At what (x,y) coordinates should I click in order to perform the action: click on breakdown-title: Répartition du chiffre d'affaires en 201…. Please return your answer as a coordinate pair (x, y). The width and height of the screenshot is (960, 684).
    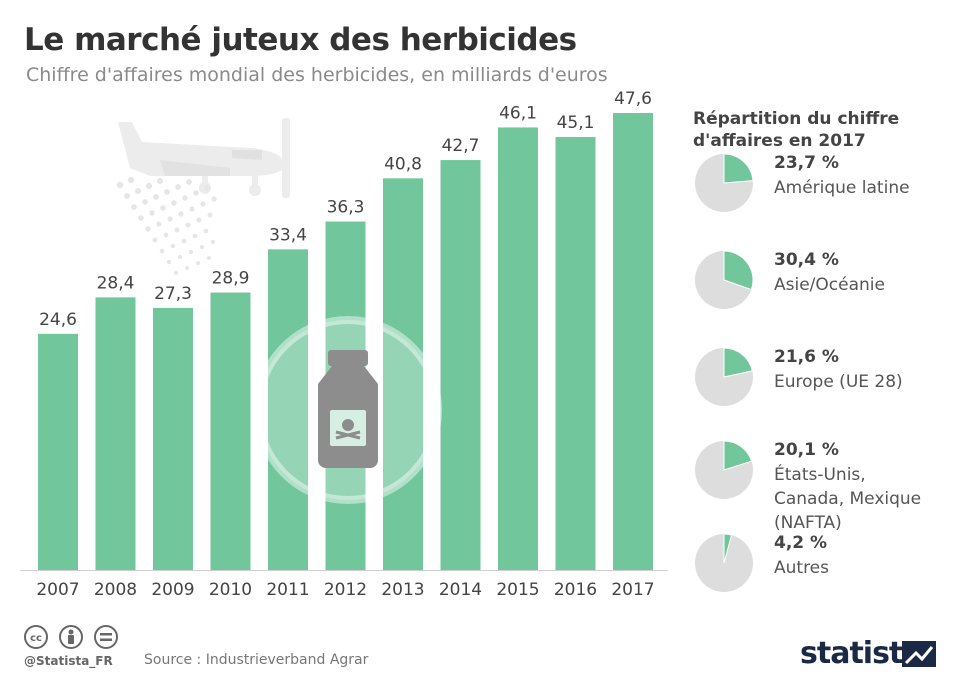
    Looking at the image, I should click on (796, 130).